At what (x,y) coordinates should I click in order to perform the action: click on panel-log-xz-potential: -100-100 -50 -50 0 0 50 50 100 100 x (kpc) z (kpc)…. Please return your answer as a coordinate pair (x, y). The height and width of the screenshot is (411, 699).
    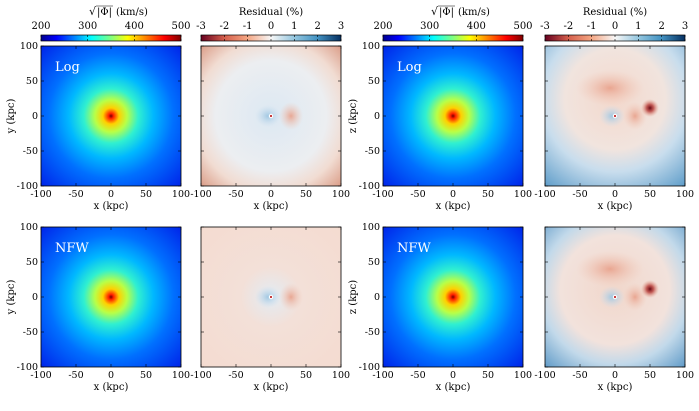
    Looking at the image, I should click on (440, 126).